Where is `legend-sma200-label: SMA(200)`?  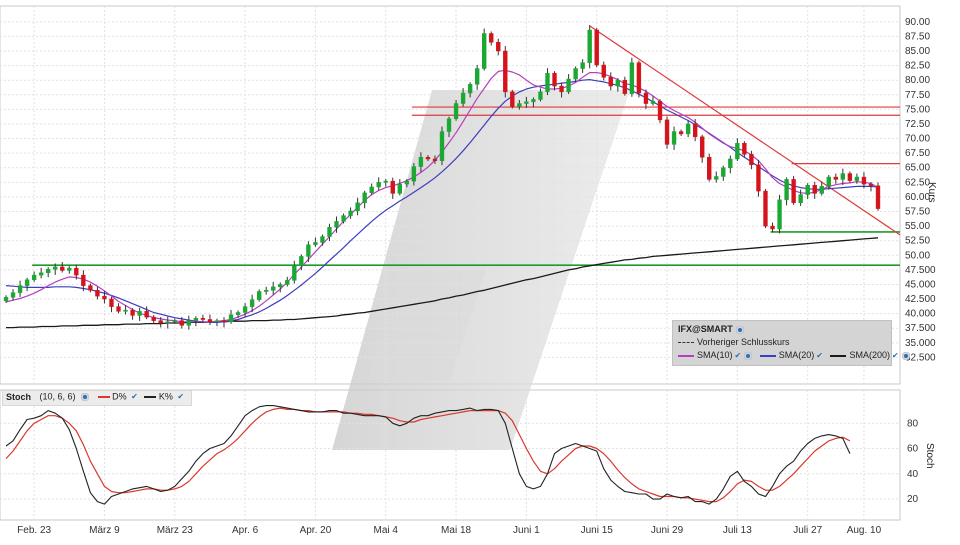 legend-sma200-label: SMA(200) is located at coordinates (869, 355).